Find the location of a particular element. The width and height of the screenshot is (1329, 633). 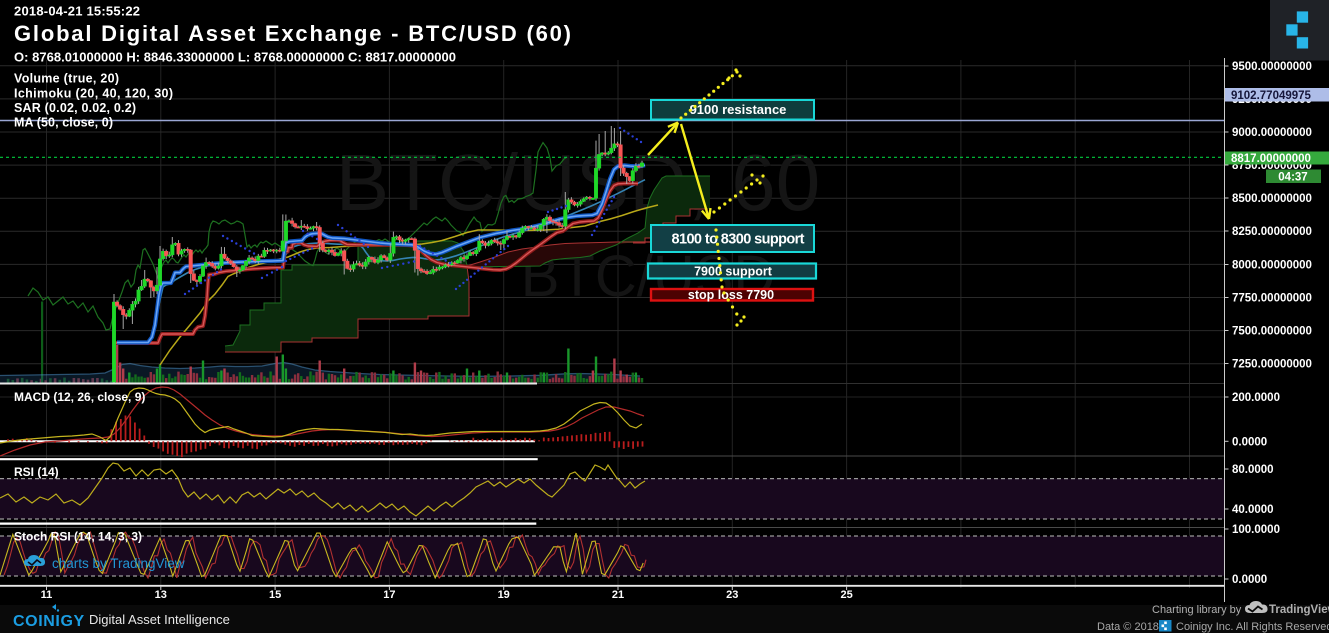

svg-text: 8000.00000000 is located at coordinates (1272, 266).